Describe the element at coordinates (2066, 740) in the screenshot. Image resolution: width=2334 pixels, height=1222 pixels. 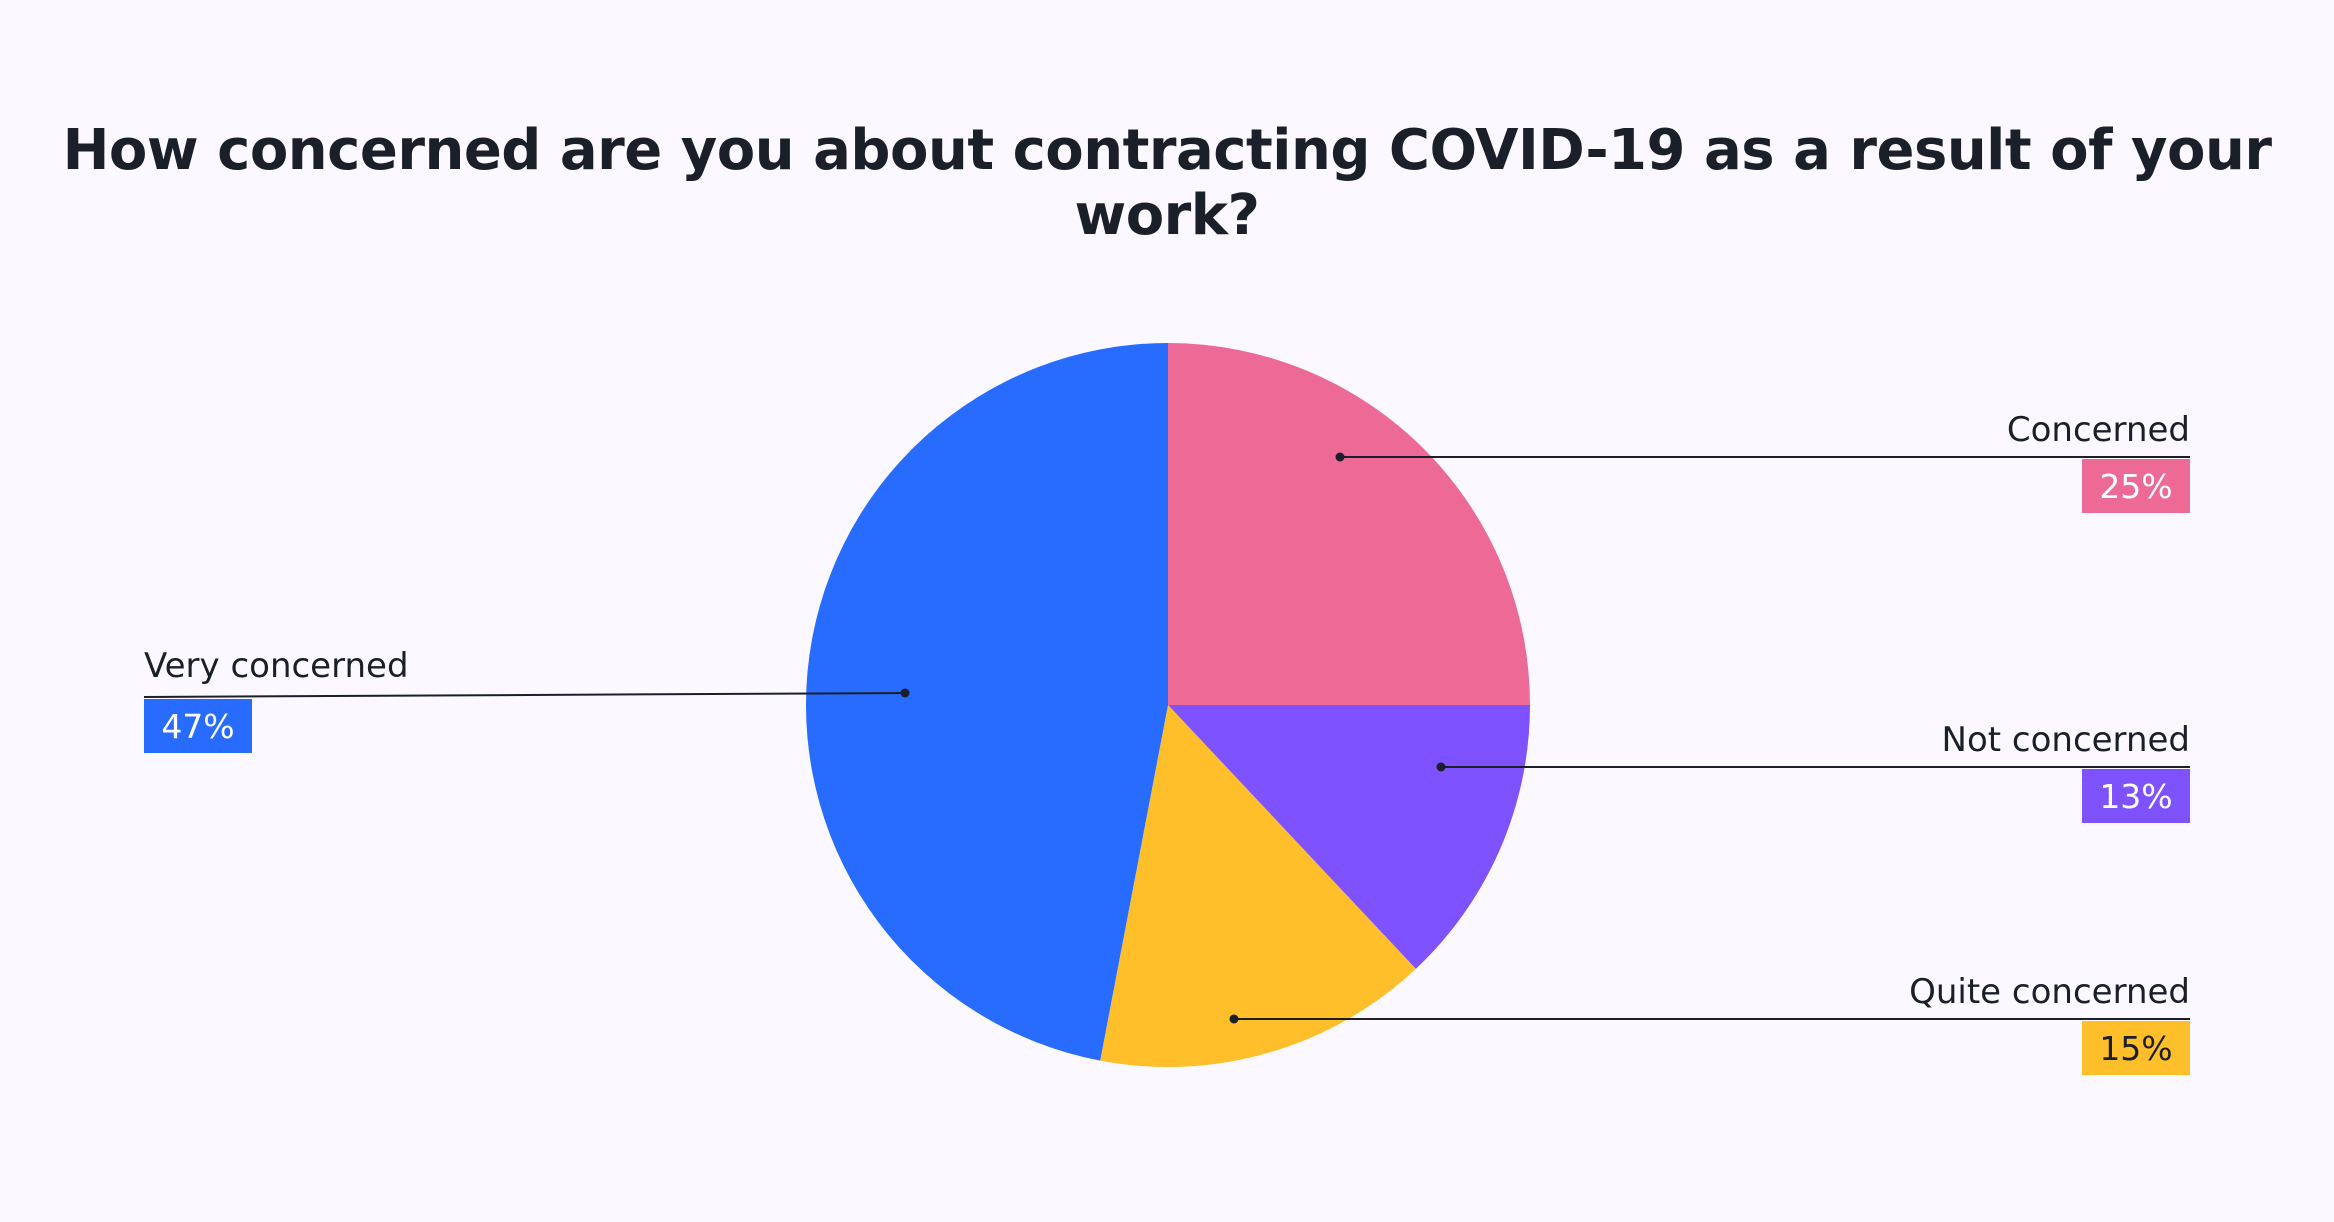
I see `slice-label-not-concerned: Not concerned` at that location.